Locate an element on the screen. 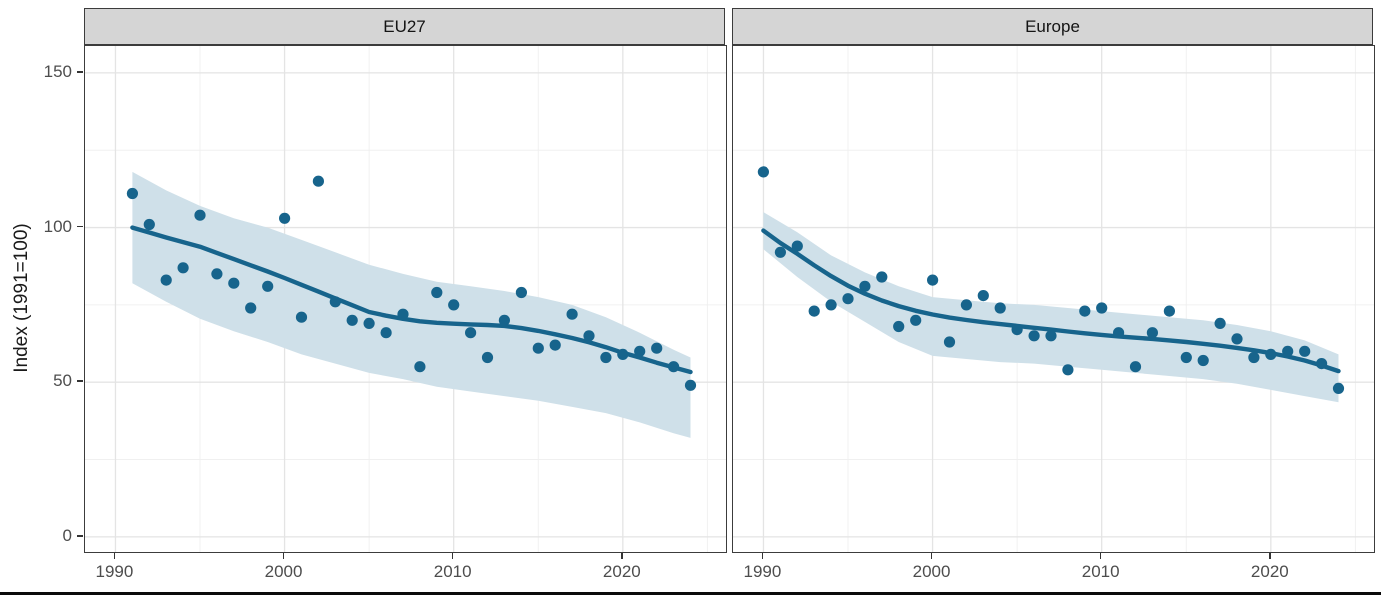 The height and width of the screenshot is (595, 1381). y-axis-title: Index (1991=100) is located at coordinates (21, 298).